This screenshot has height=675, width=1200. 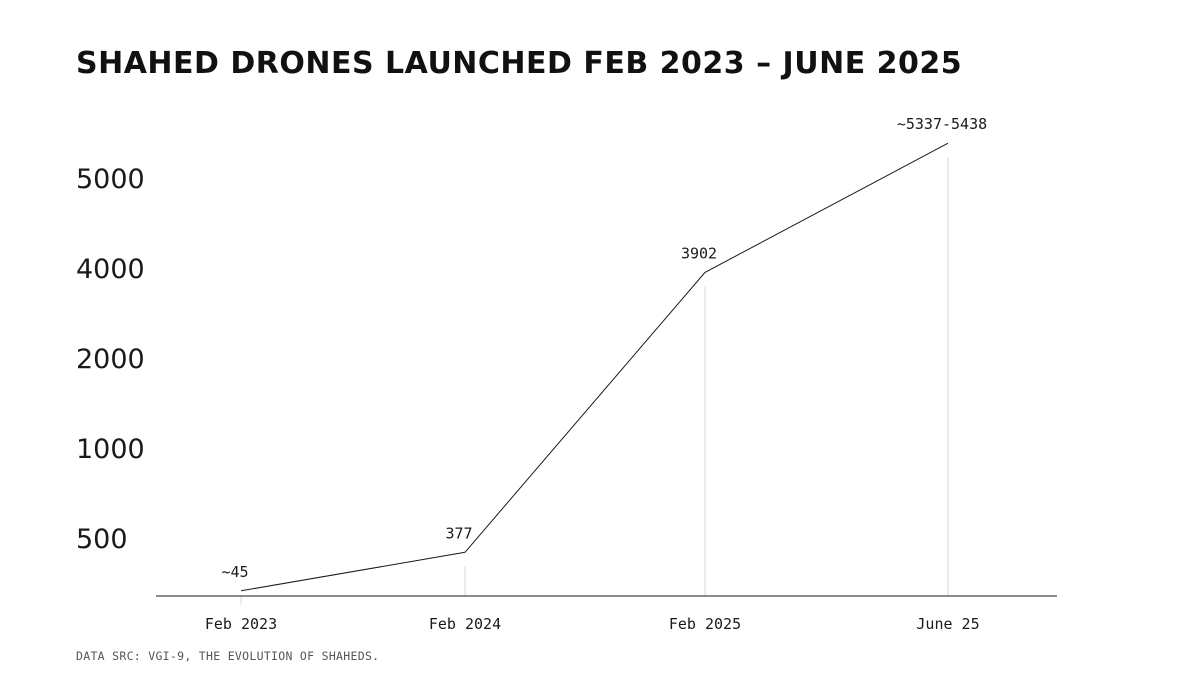 What do you see at coordinates (699, 253) in the screenshot?
I see `data-label: 3902` at bounding box center [699, 253].